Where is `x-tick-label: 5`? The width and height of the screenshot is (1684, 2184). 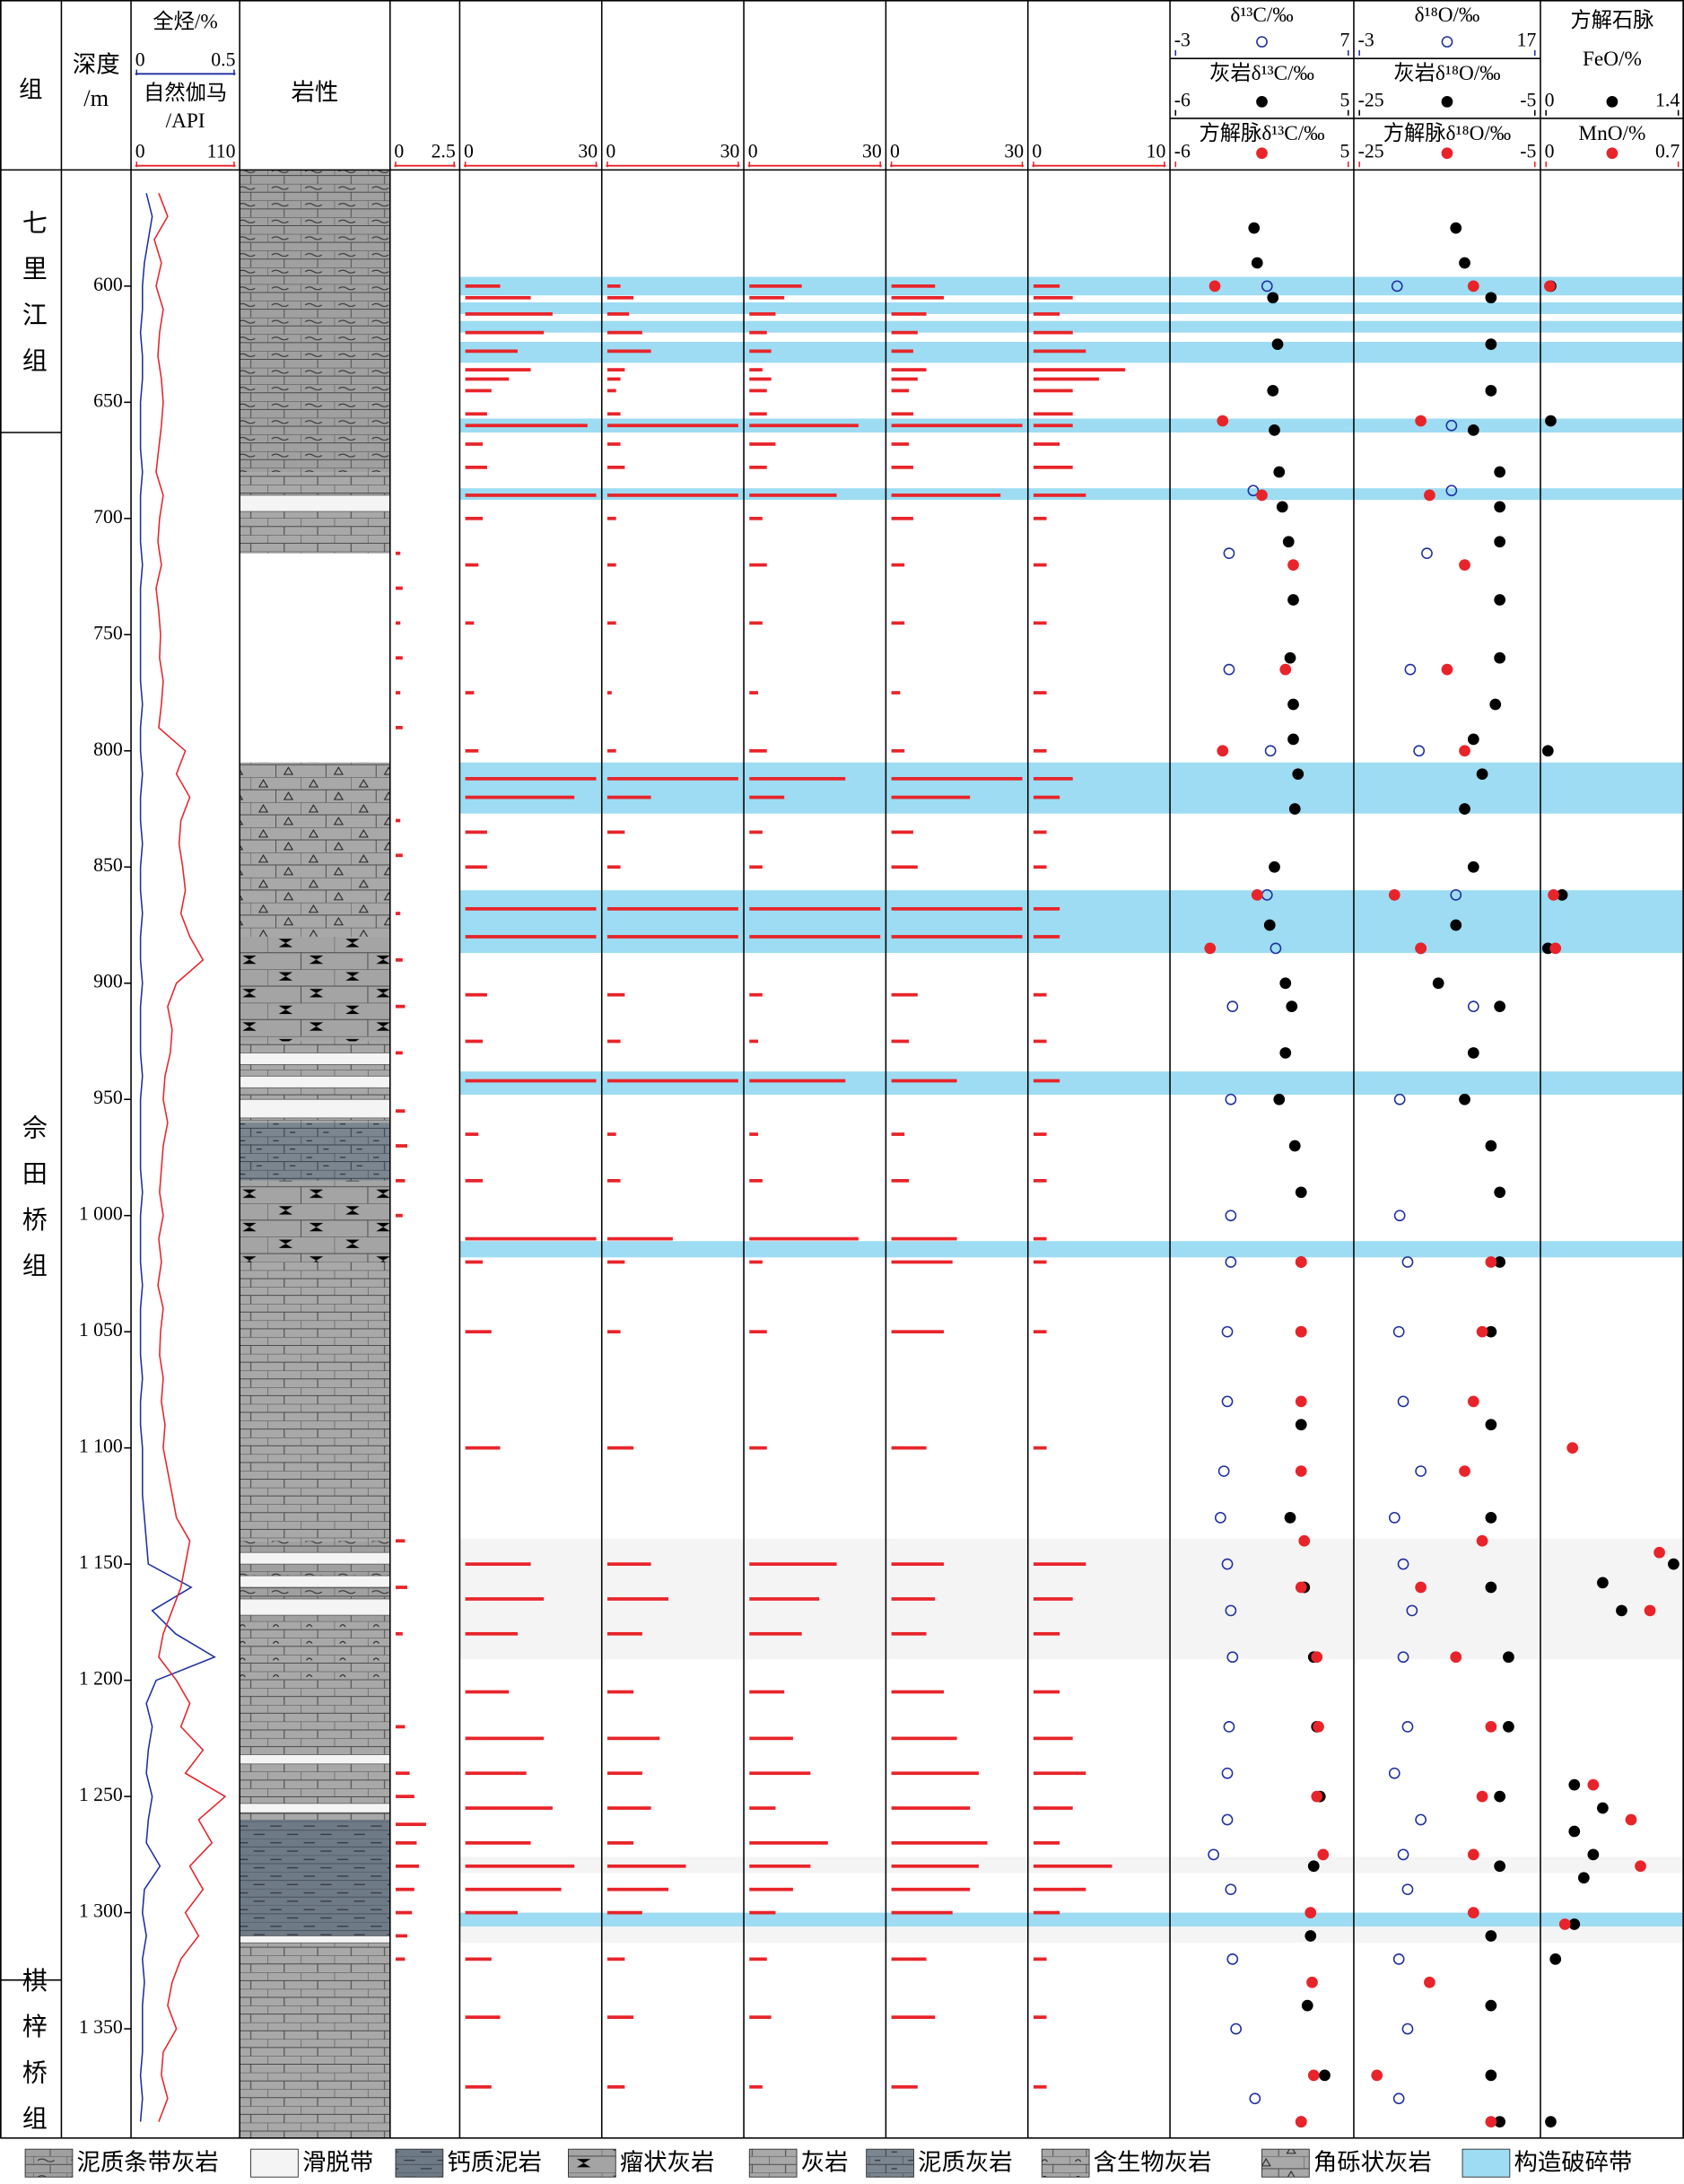
x-tick-label: 5 is located at coordinates (1344, 99).